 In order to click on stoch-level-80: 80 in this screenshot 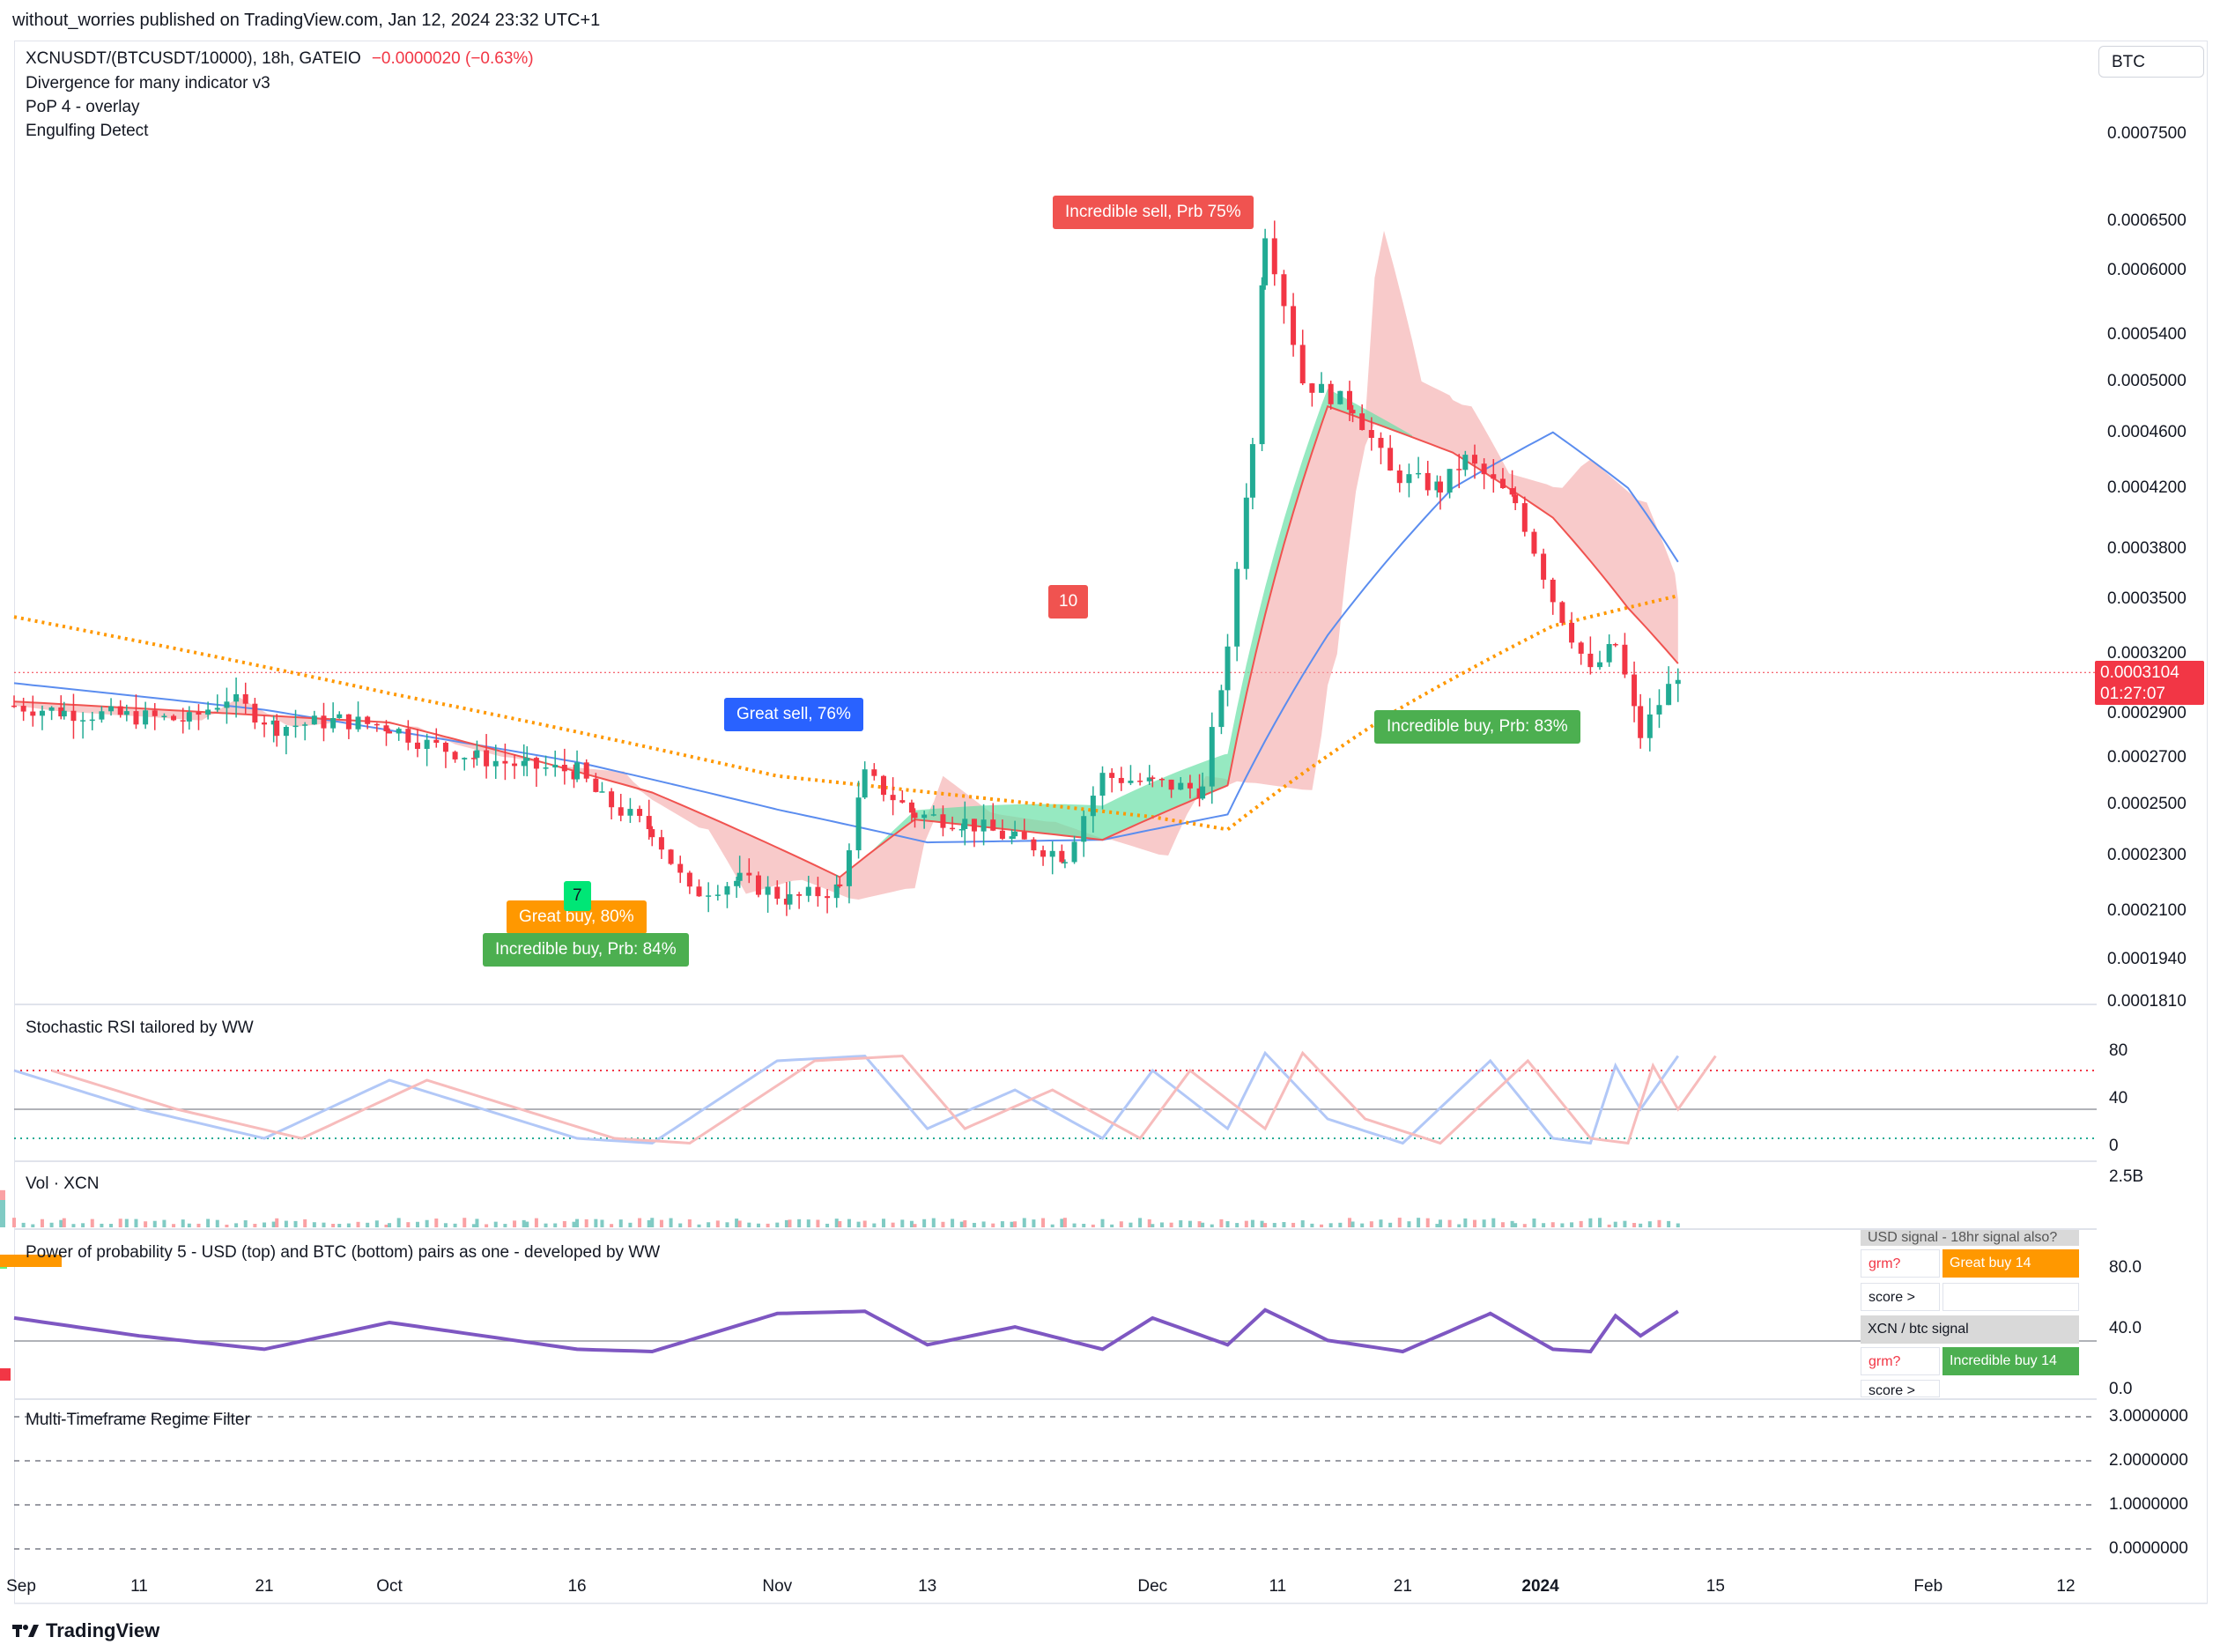, I will do `click(2118, 1050)`.